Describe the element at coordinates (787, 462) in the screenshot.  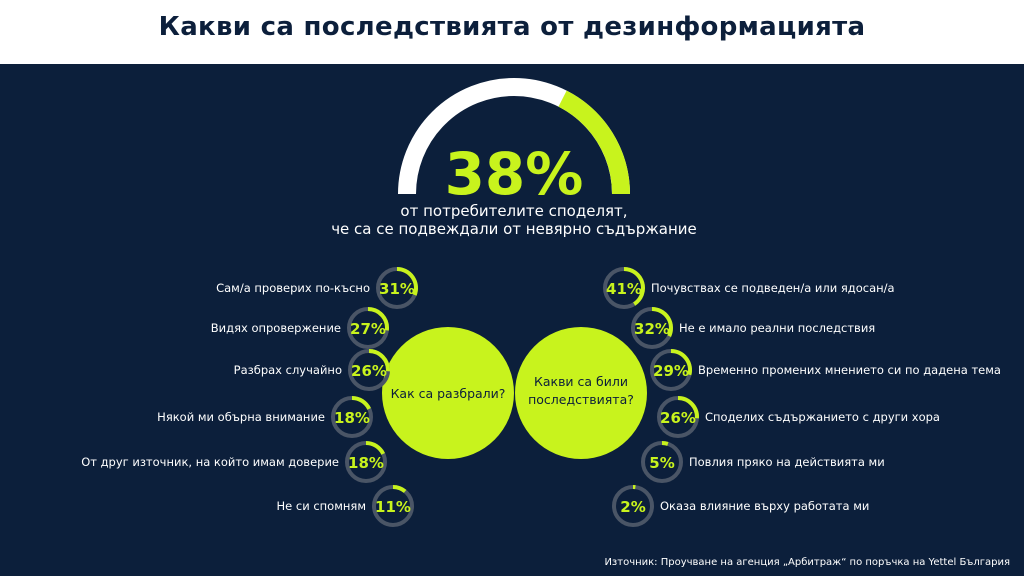
I see `right-item-label-4: Повлия пряко на действията ми` at that location.